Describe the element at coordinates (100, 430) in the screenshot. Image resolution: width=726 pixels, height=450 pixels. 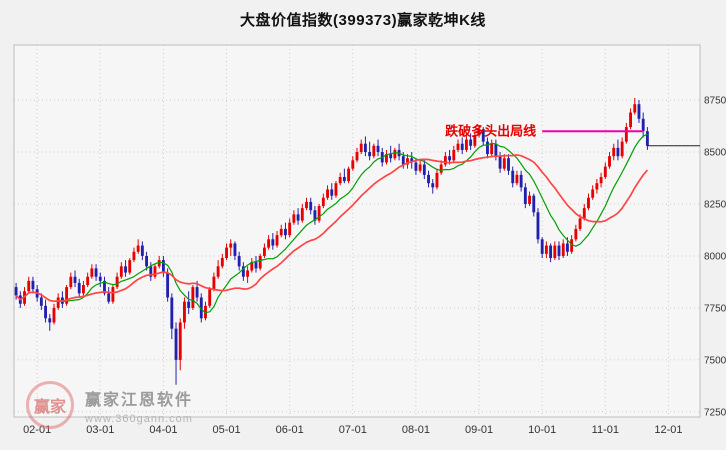
I see `x-axis-label: 03-01` at that location.